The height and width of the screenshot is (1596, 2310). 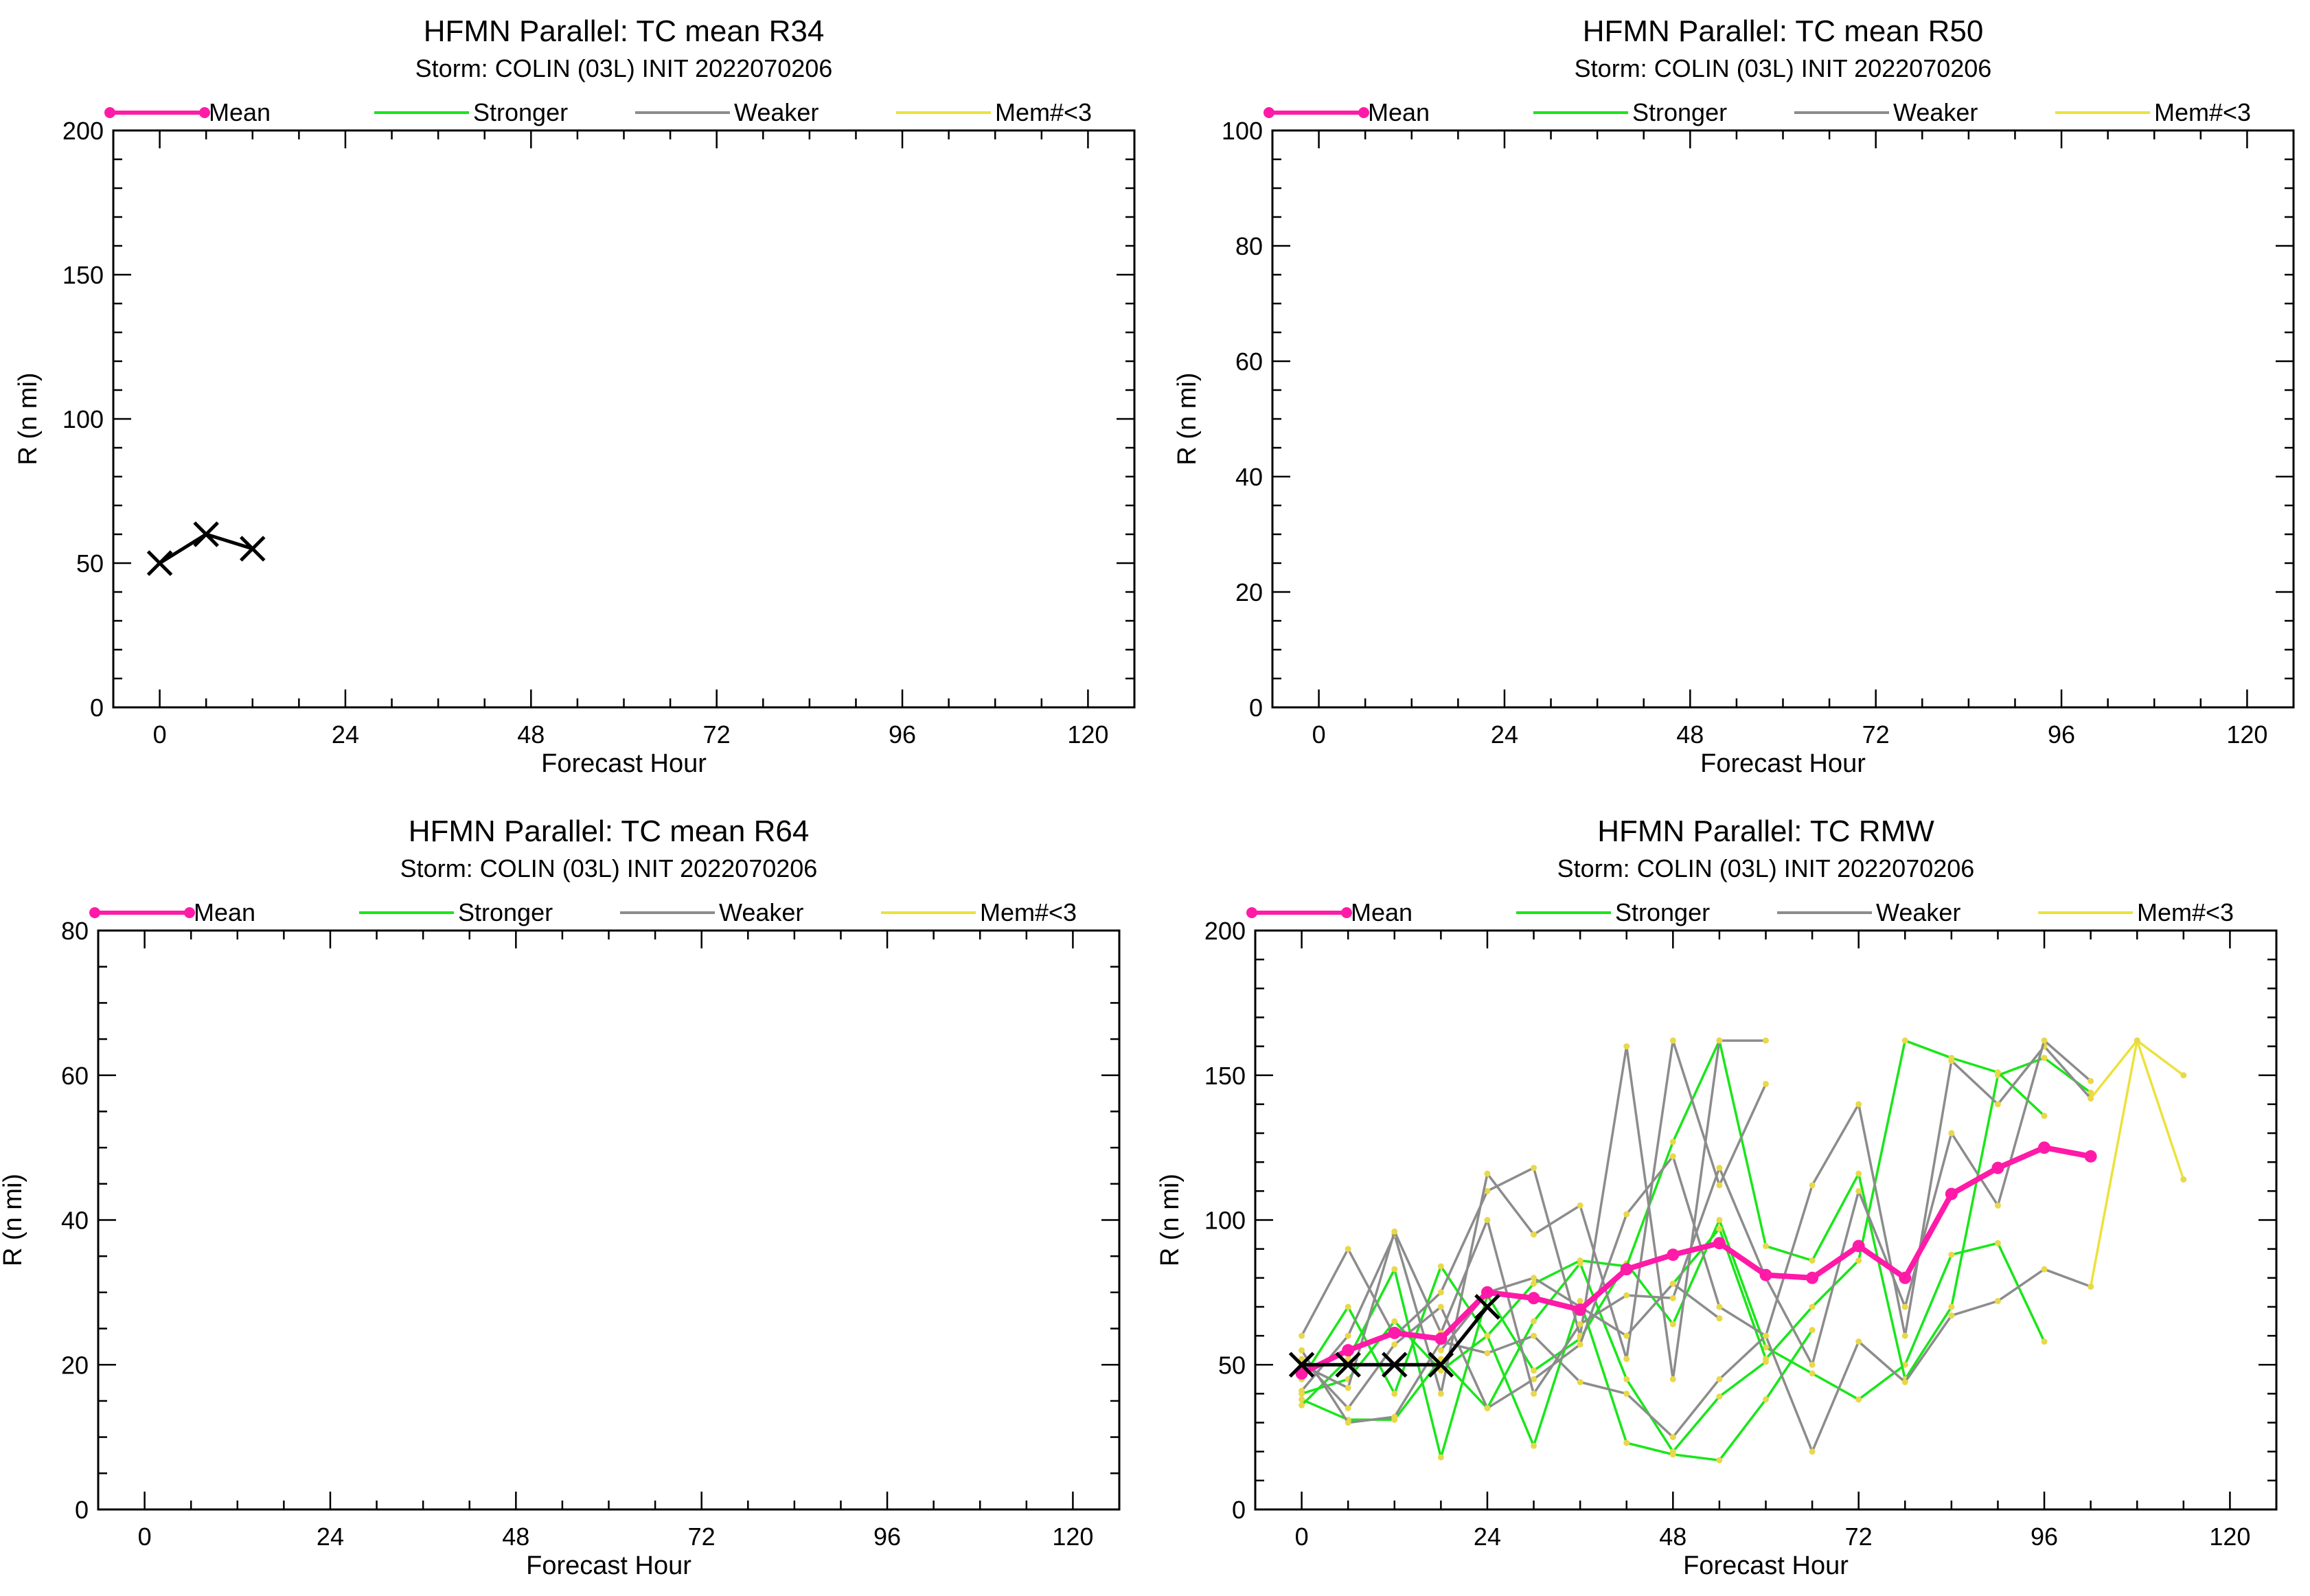 What do you see at coordinates (75, 1076) in the screenshot?
I see `y-tick-label: 60` at bounding box center [75, 1076].